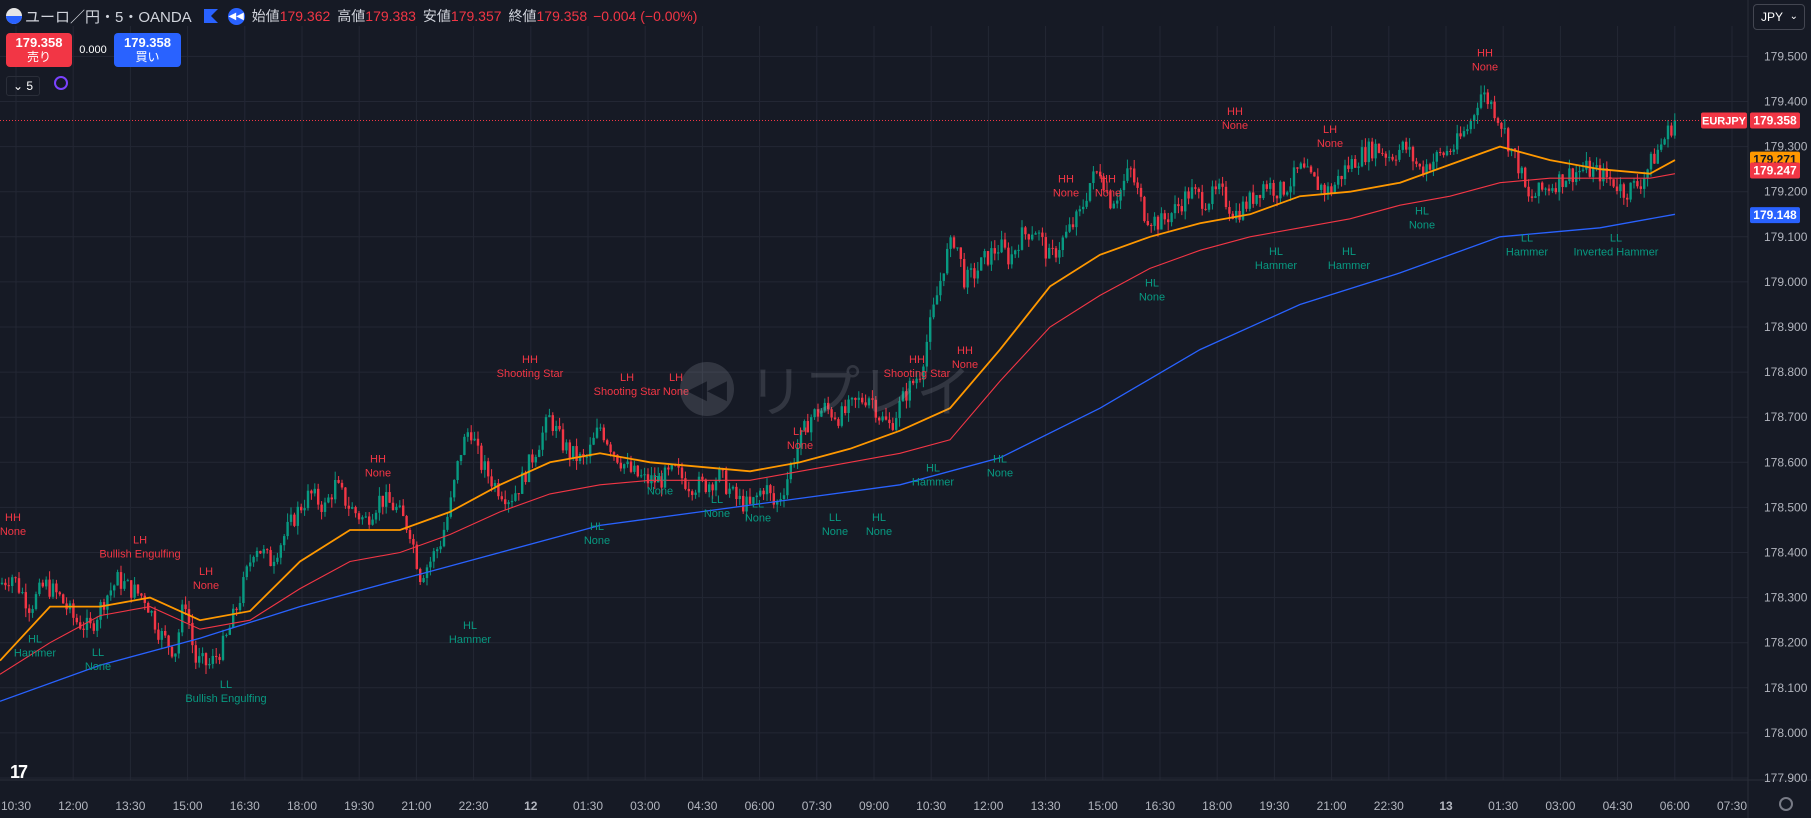  Describe the element at coordinates (1066, 180) in the screenshot. I see `pattern-label-type: HH` at that location.